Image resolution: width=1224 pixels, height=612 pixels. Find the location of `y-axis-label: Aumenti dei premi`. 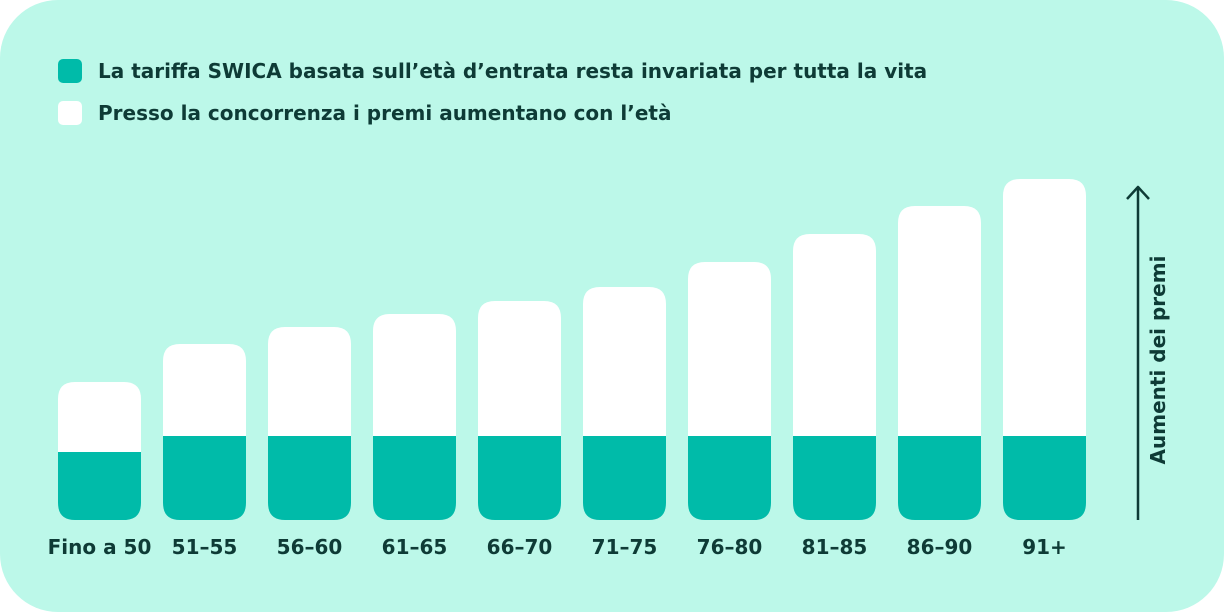

y-axis-label: Aumenti dei premi is located at coordinates (1158, 360).